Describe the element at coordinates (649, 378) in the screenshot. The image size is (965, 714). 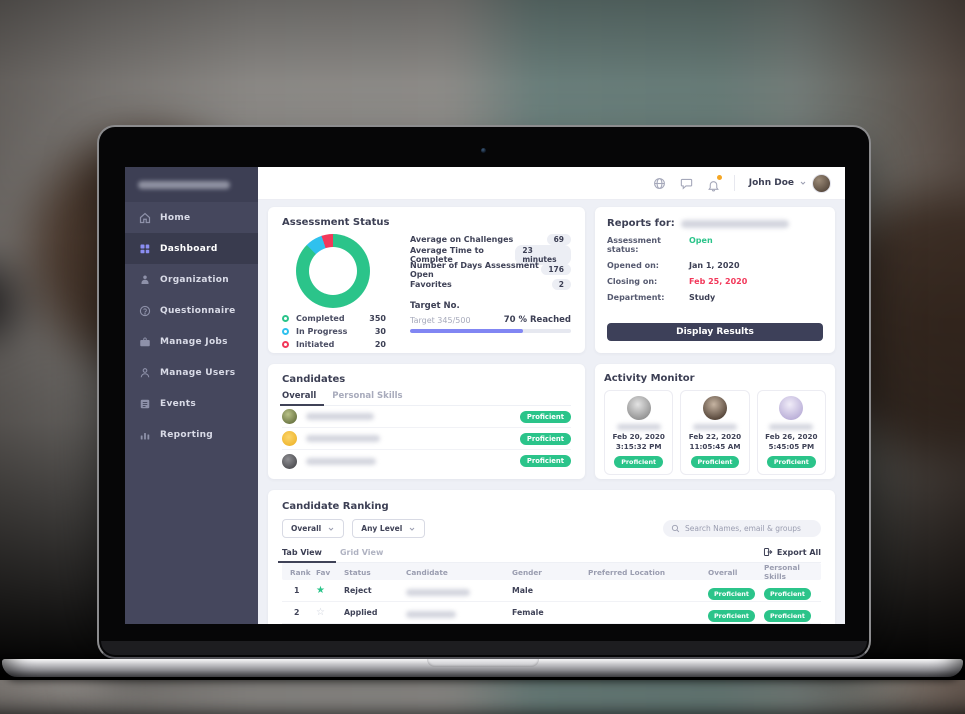
I see `panel-title: Activity Monitor` at that location.